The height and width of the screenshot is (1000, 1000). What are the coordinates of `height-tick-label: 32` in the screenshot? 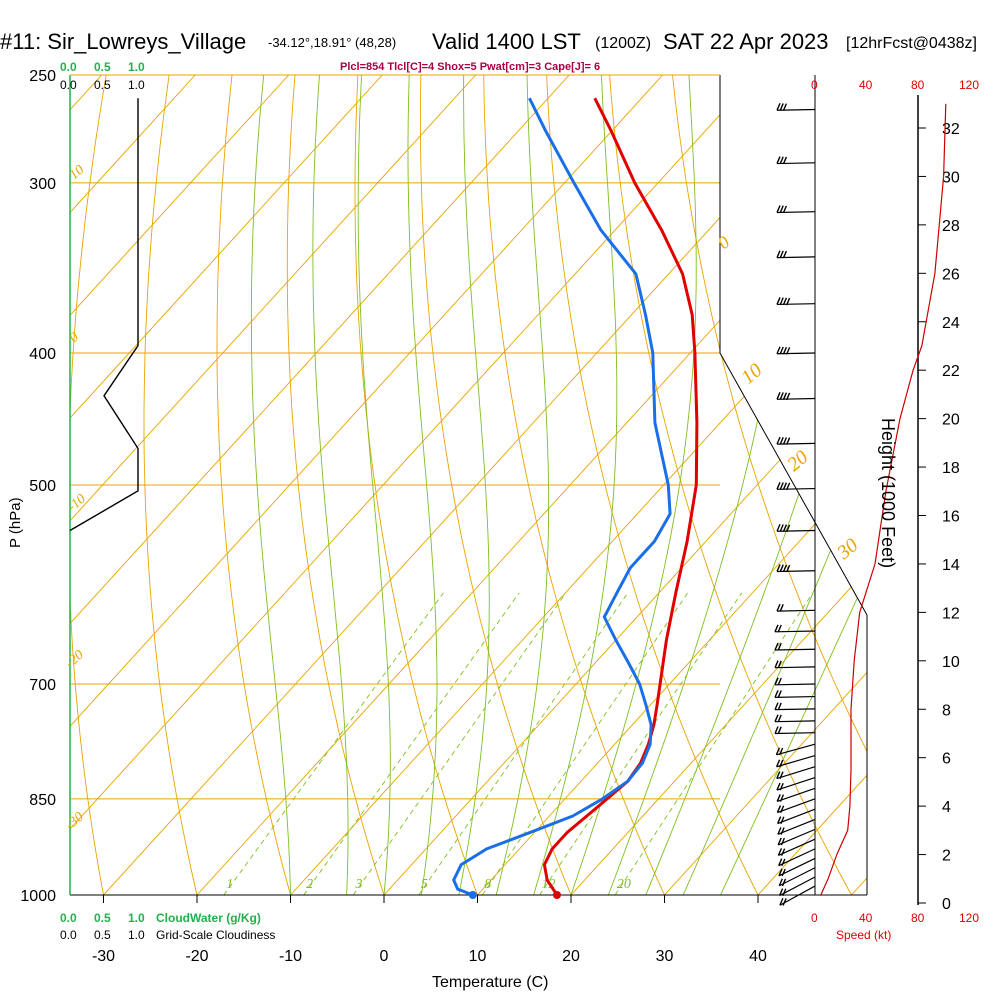 It's located at (951, 129).